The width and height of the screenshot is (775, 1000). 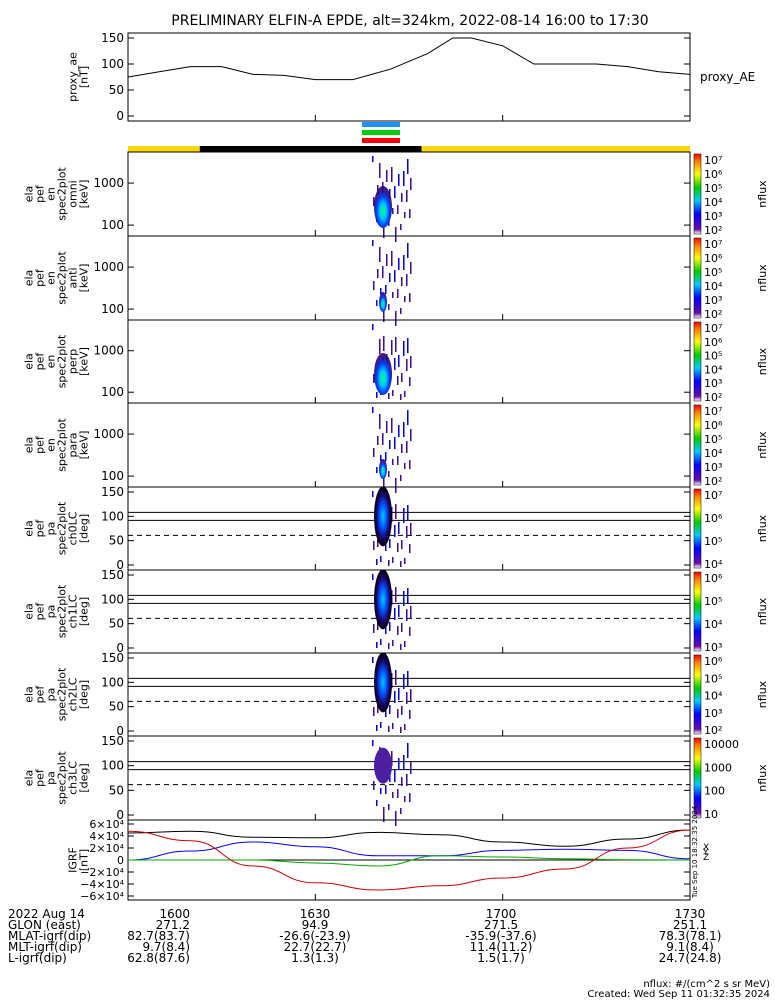 What do you see at coordinates (57, 778) in the screenshot?
I see `y-axis-label: elapefpaspec2plotch3LC[deg]` at bounding box center [57, 778].